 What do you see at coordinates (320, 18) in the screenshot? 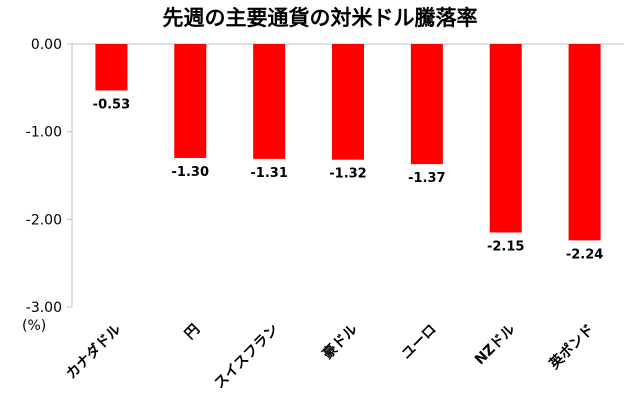
I see `chart-title: 先週の主要通貨の対米ドル騰落率` at bounding box center [320, 18].